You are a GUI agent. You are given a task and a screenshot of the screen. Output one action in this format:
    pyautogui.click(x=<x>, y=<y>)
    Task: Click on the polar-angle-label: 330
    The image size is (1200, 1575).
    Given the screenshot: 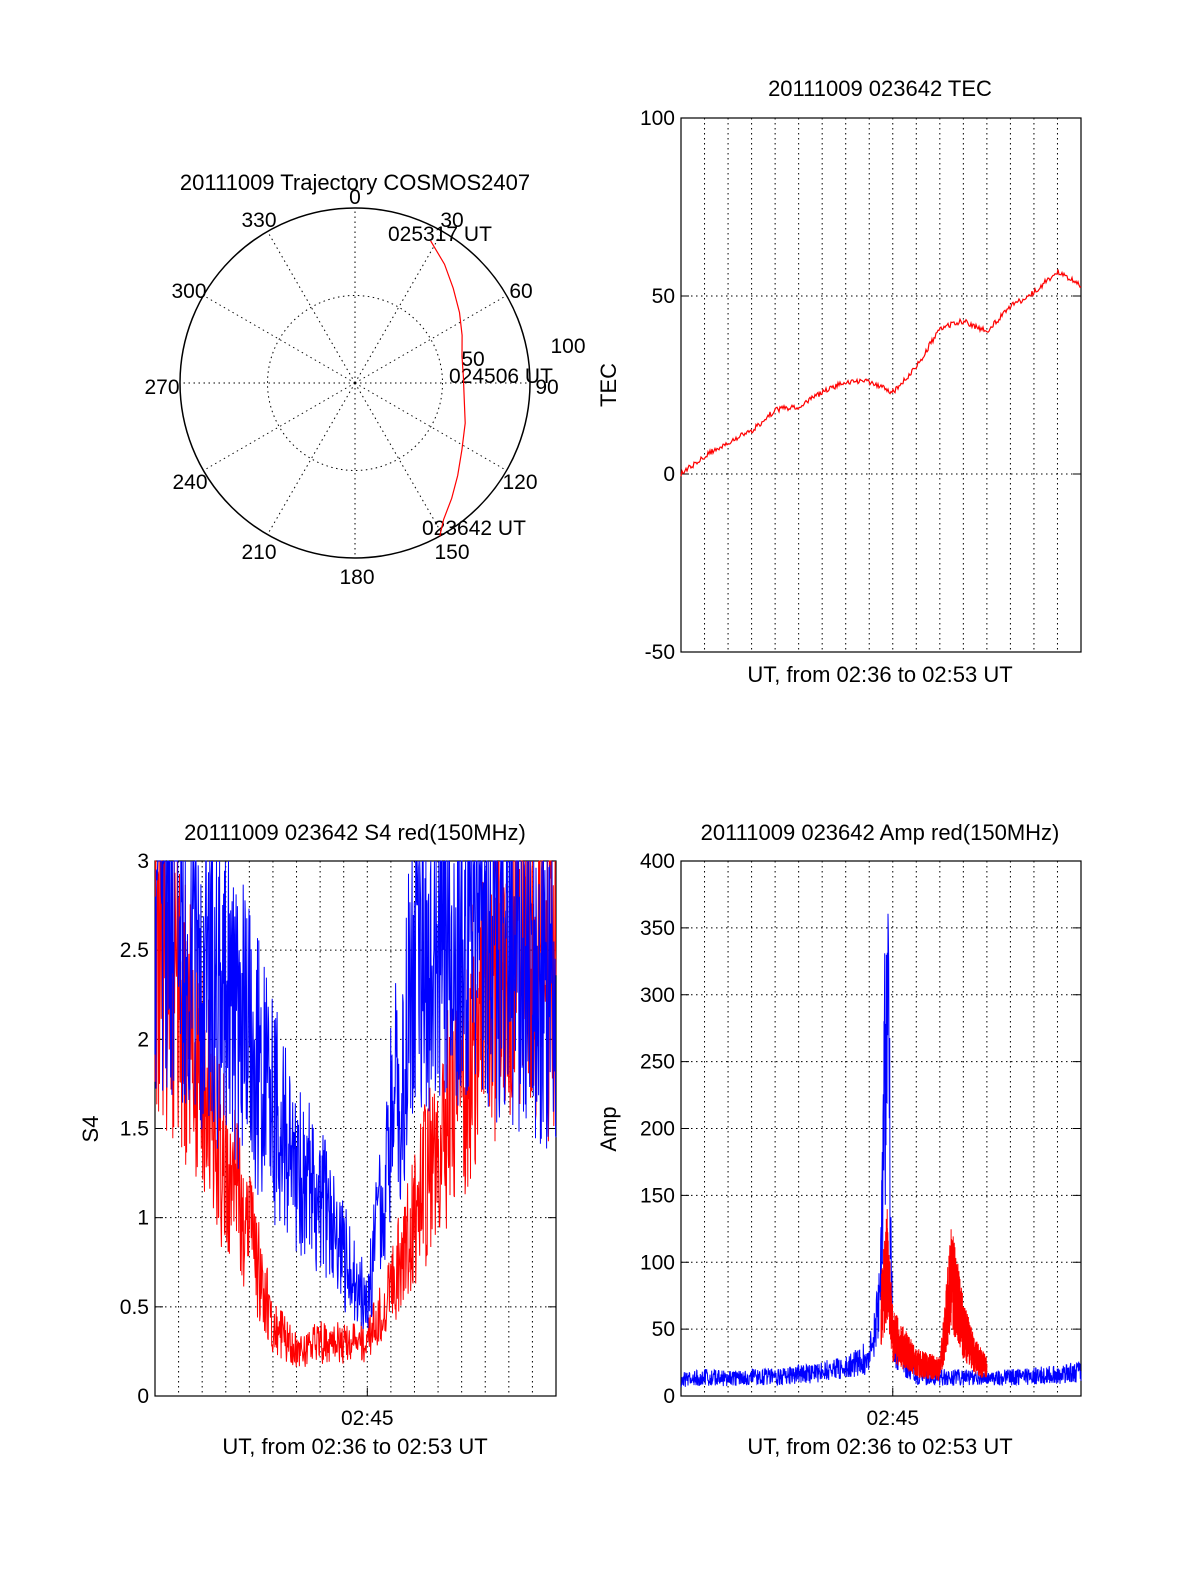 What is the action you would take?
    pyautogui.click(x=258, y=220)
    